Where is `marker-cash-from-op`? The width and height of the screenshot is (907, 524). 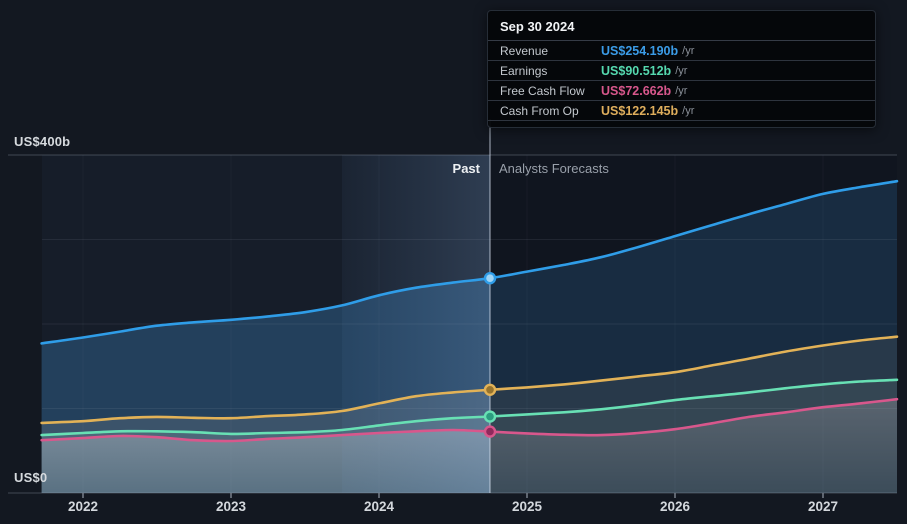 marker-cash-from-op is located at coordinates (490, 389).